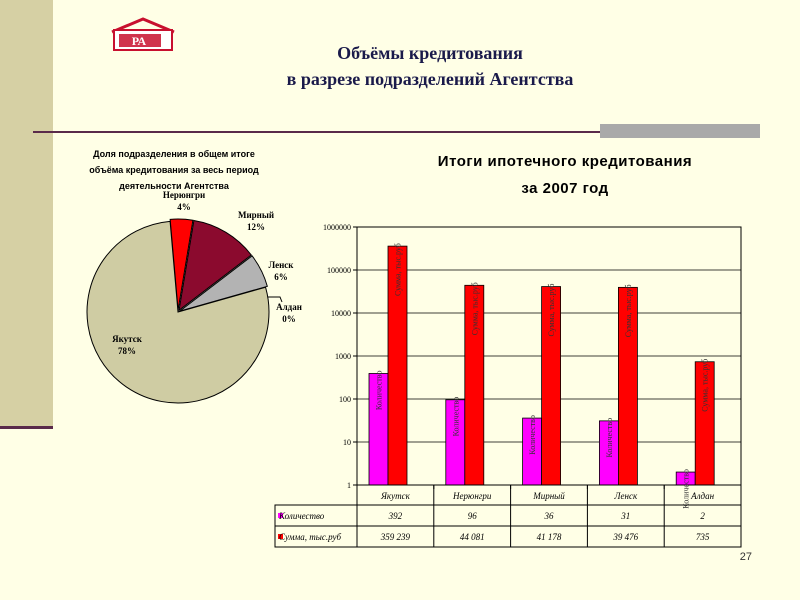  Describe the element at coordinates (395, 537) in the screenshot. I see `data-label-сумма-тыс-руб-якутск: 359 239` at that location.